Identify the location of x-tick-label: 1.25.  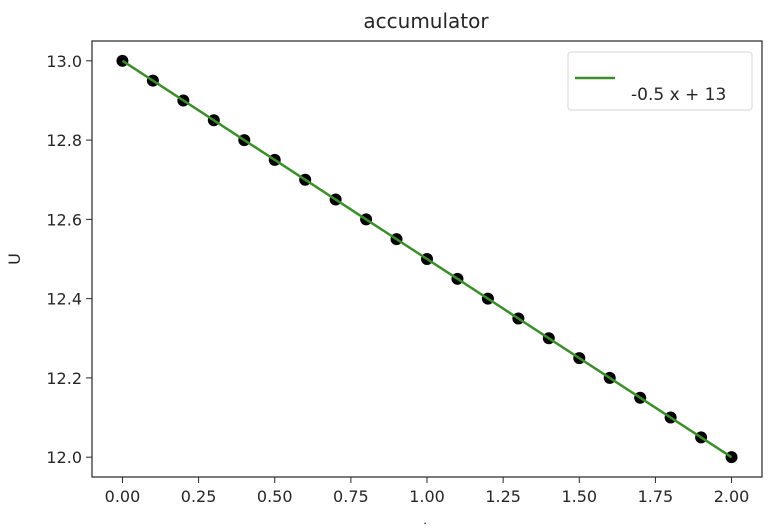
(503, 496).